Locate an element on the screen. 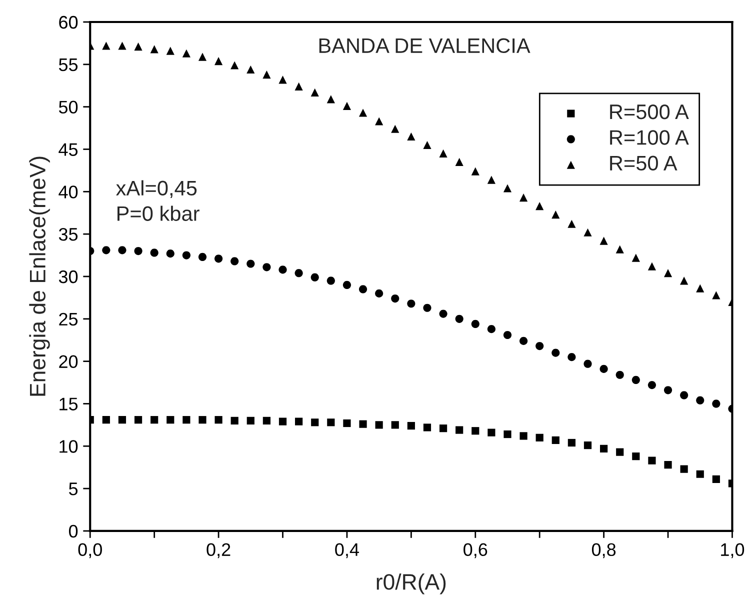 Image resolution: width=751 pixels, height=611 pixels. x-axis-title: r0/R(A) is located at coordinates (411, 583).